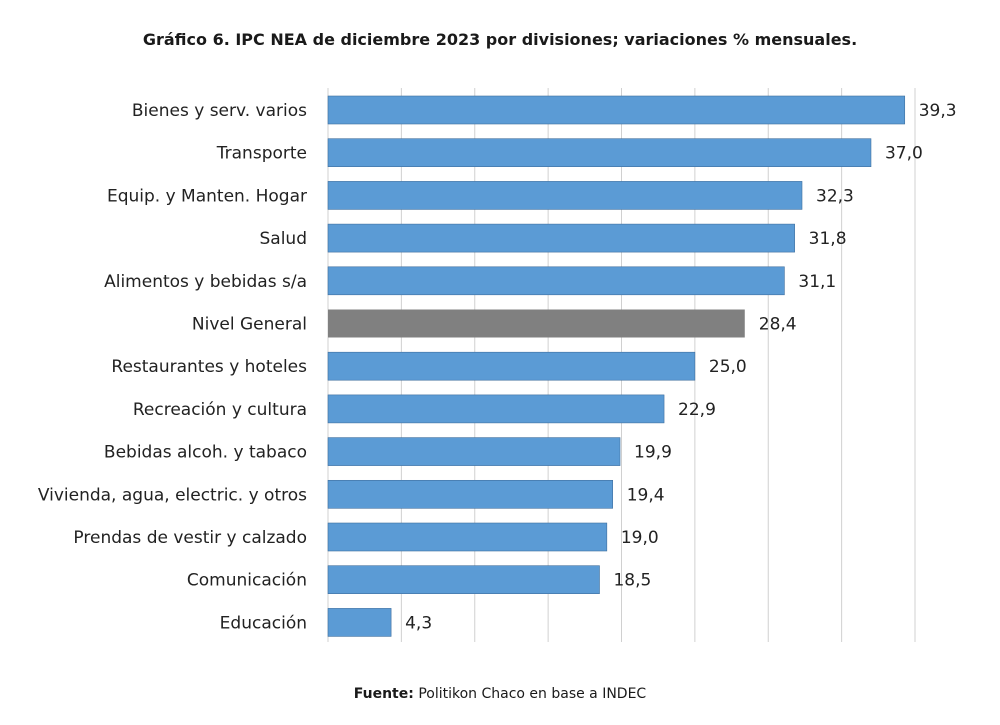 Image resolution: width=1000 pixels, height=725 pixels. What do you see at coordinates (247, 581) in the screenshot?
I see `category-label: Comunicación` at bounding box center [247, 581].